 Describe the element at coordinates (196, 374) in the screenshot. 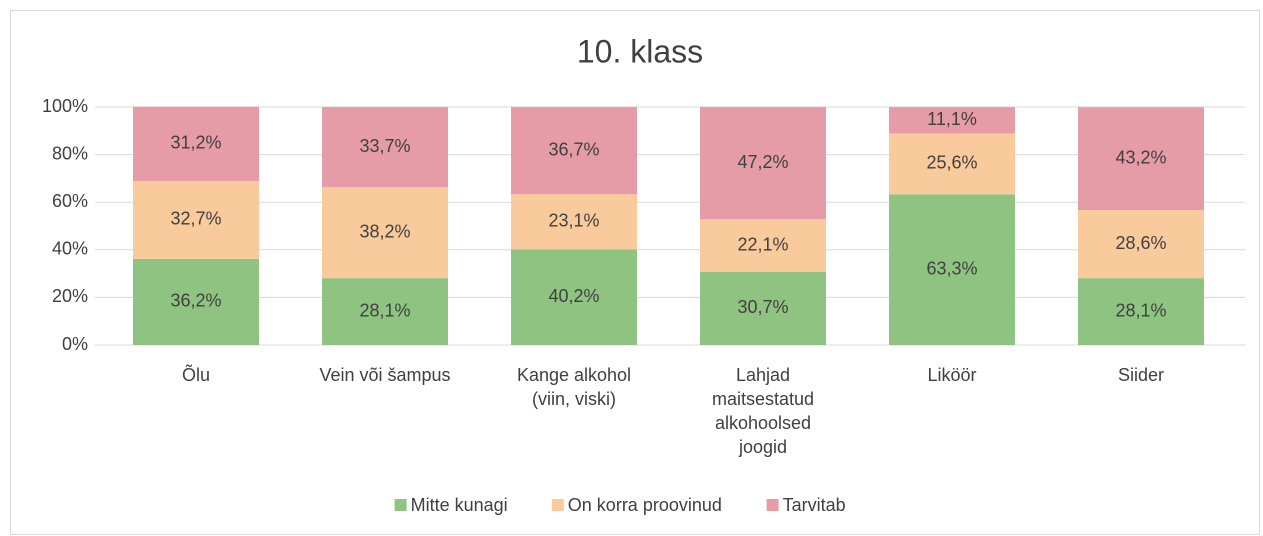

I see `x-tick-label: Õlu` at that location.